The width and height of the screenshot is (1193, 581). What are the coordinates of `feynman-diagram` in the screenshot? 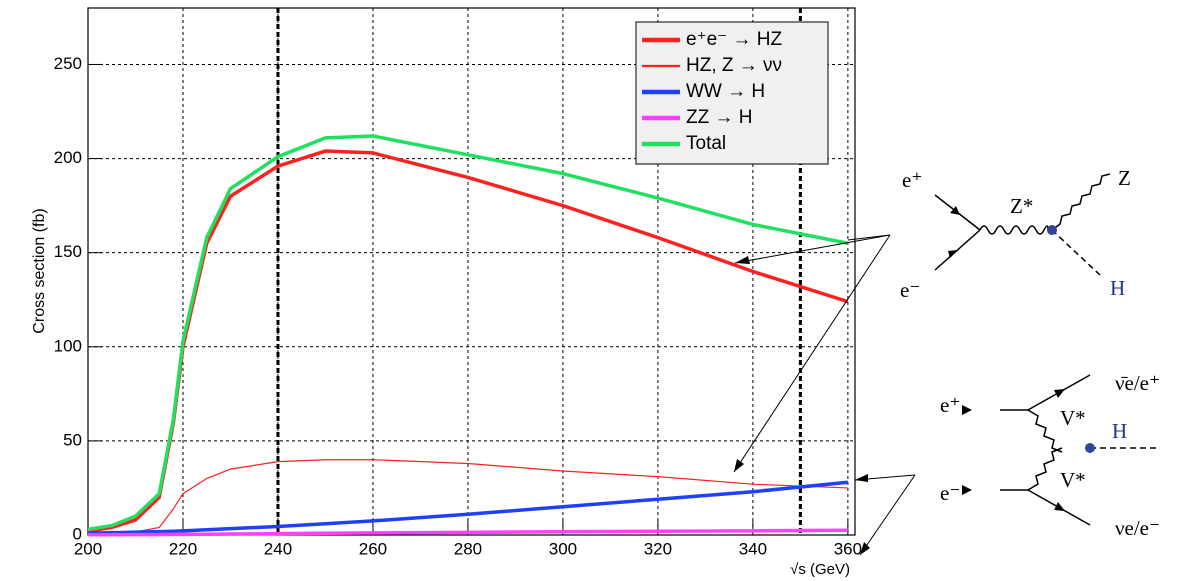 It's located at (1047, 349).